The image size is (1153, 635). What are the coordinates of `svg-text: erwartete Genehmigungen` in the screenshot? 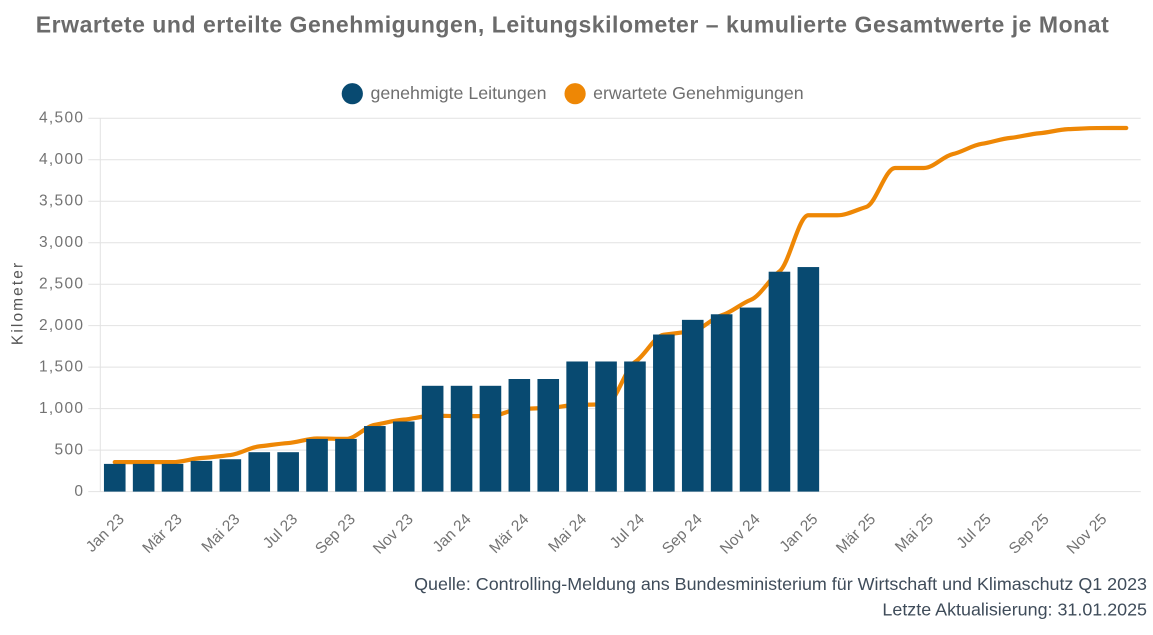 It's located at (698, 93).